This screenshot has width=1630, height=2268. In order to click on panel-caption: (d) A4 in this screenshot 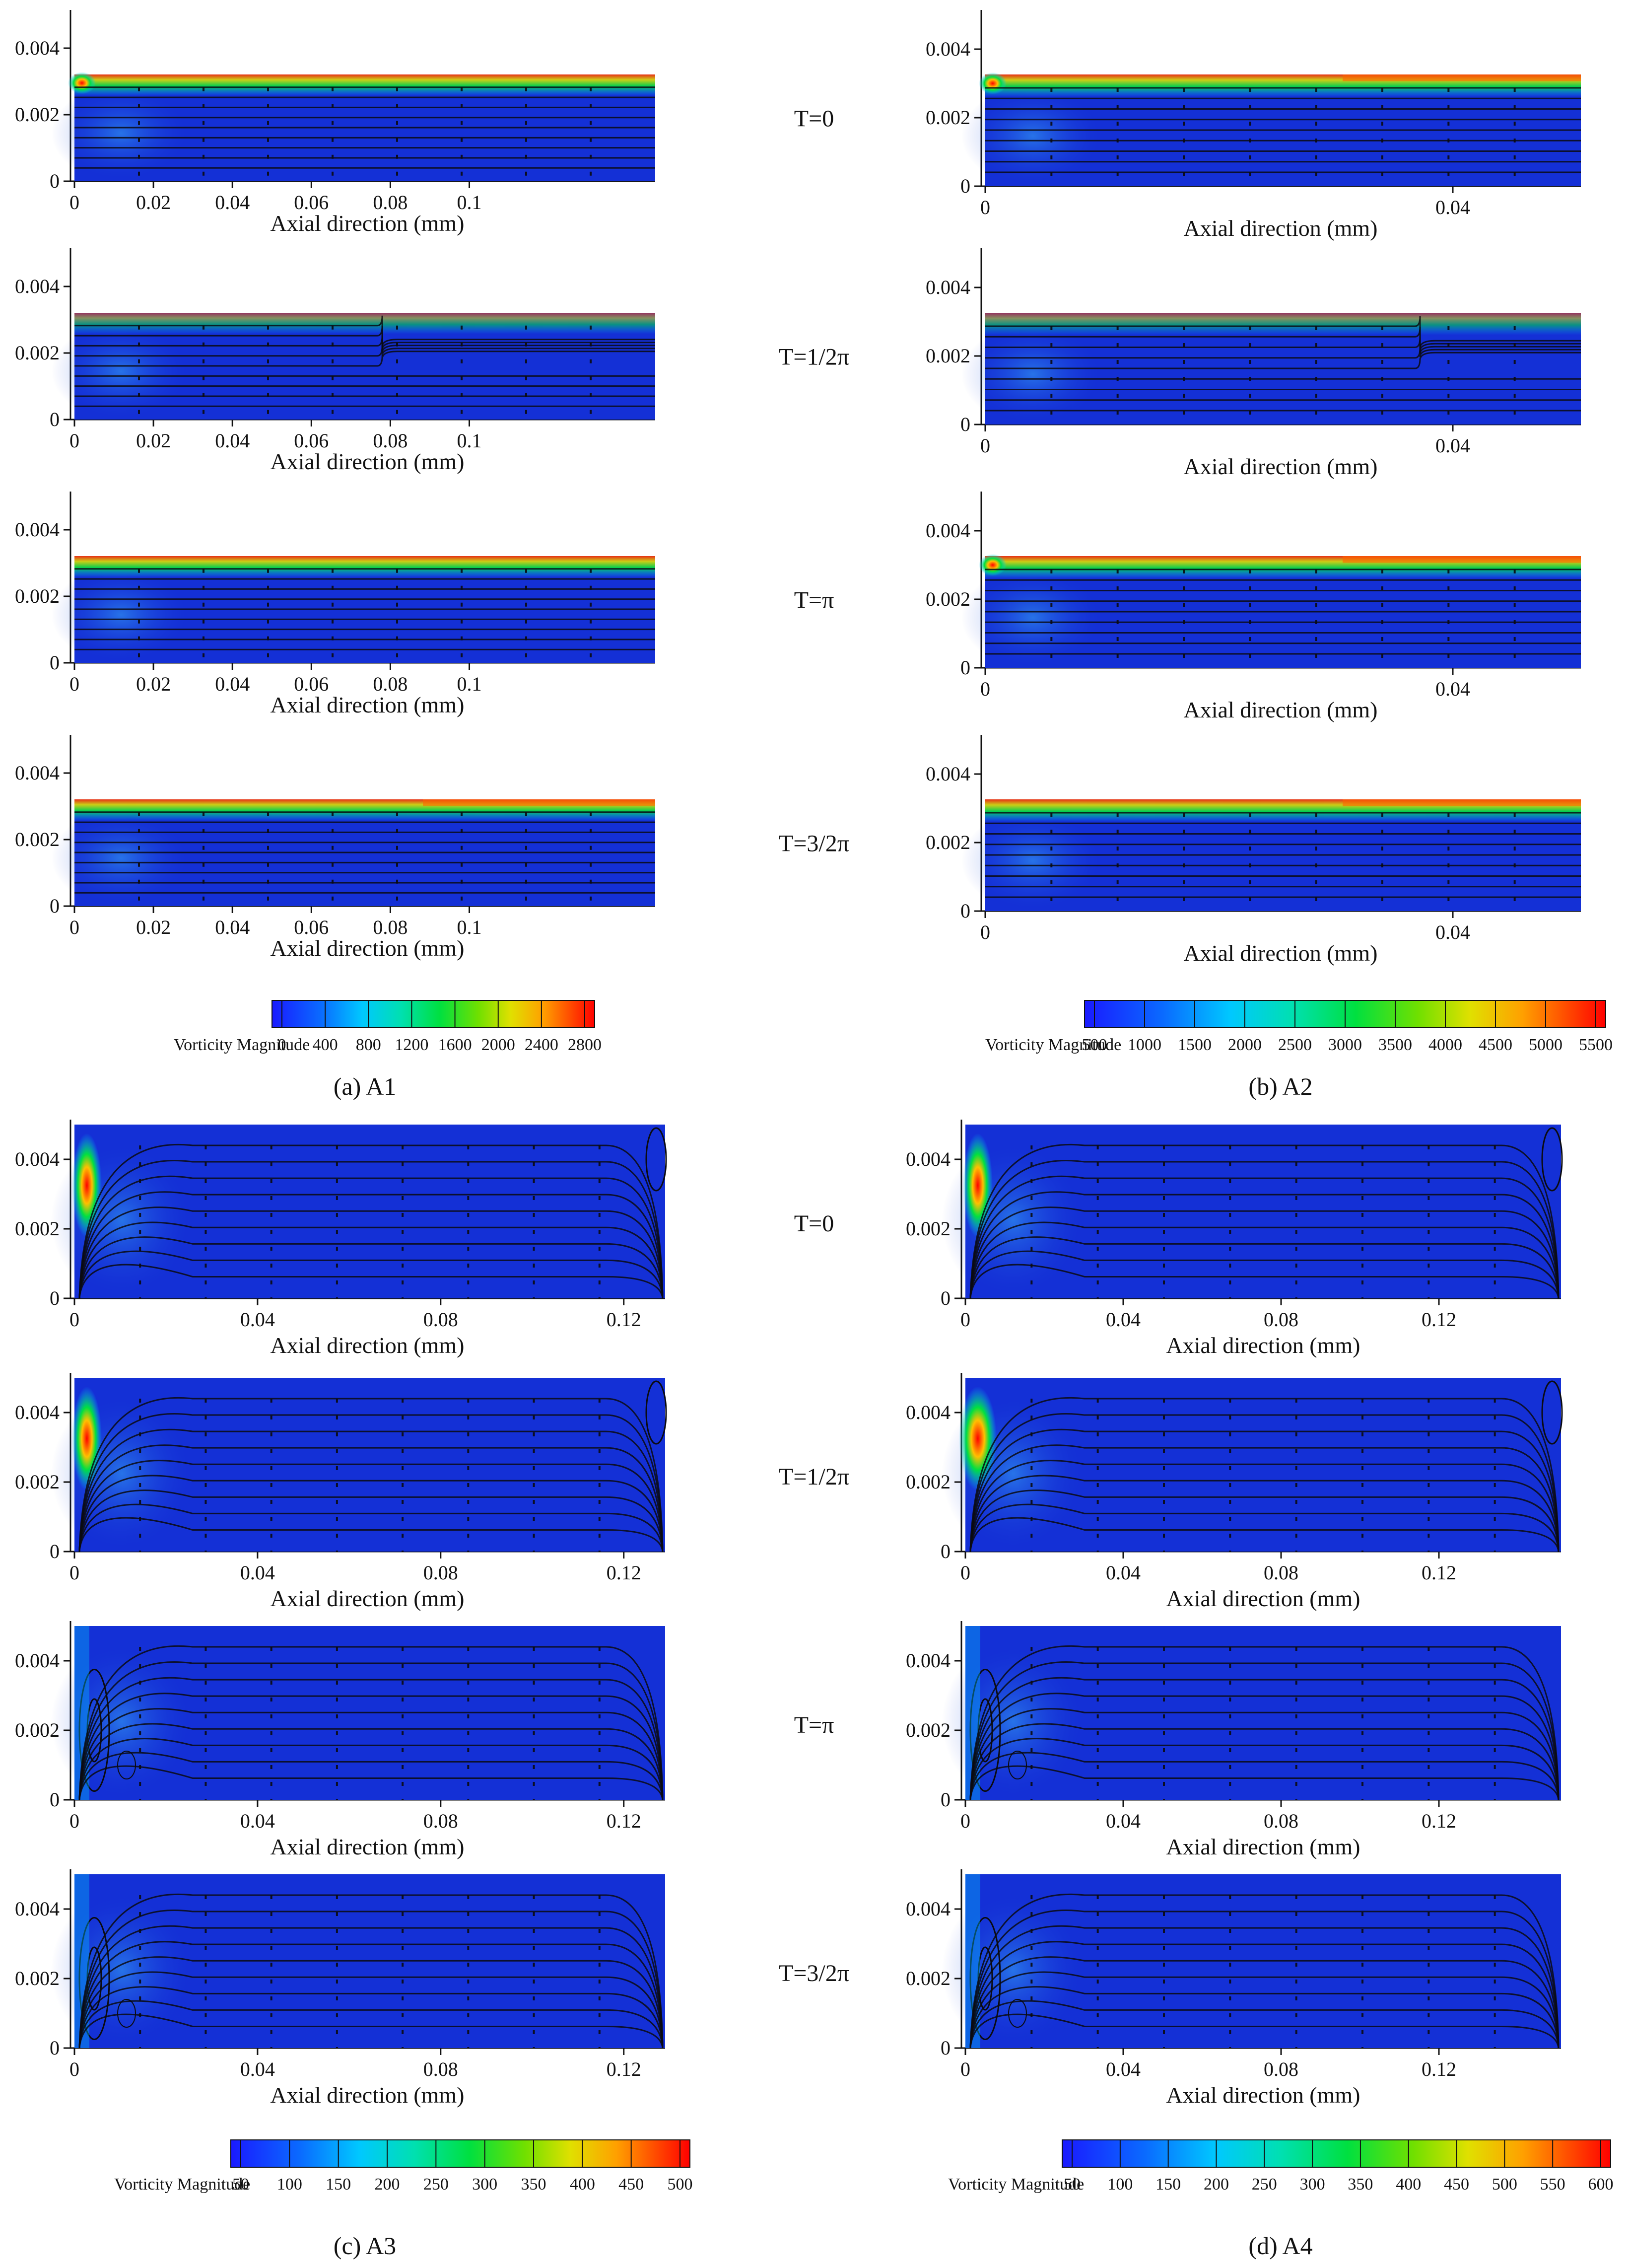, I will do `click(1280, 2246)`.